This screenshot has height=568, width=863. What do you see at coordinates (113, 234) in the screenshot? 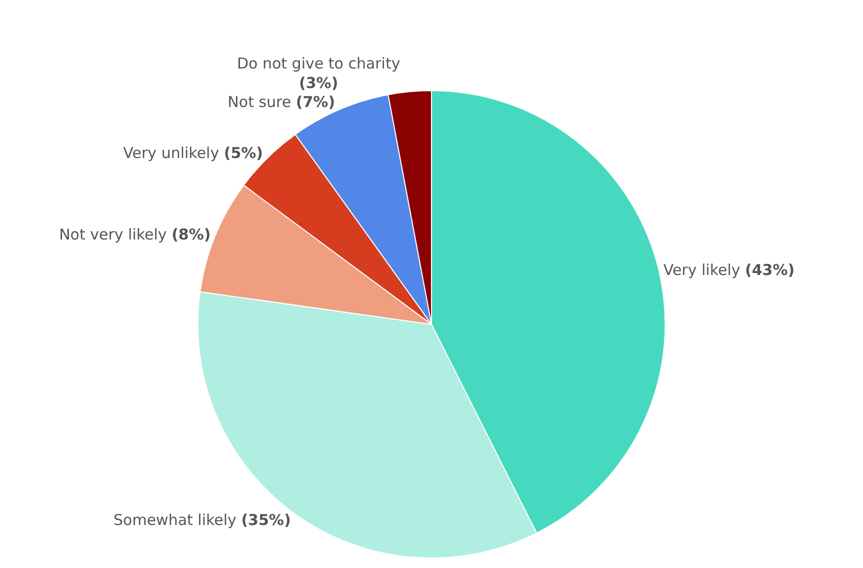
I see `slice-label: Not very likely` at bounding box center [113, 234].